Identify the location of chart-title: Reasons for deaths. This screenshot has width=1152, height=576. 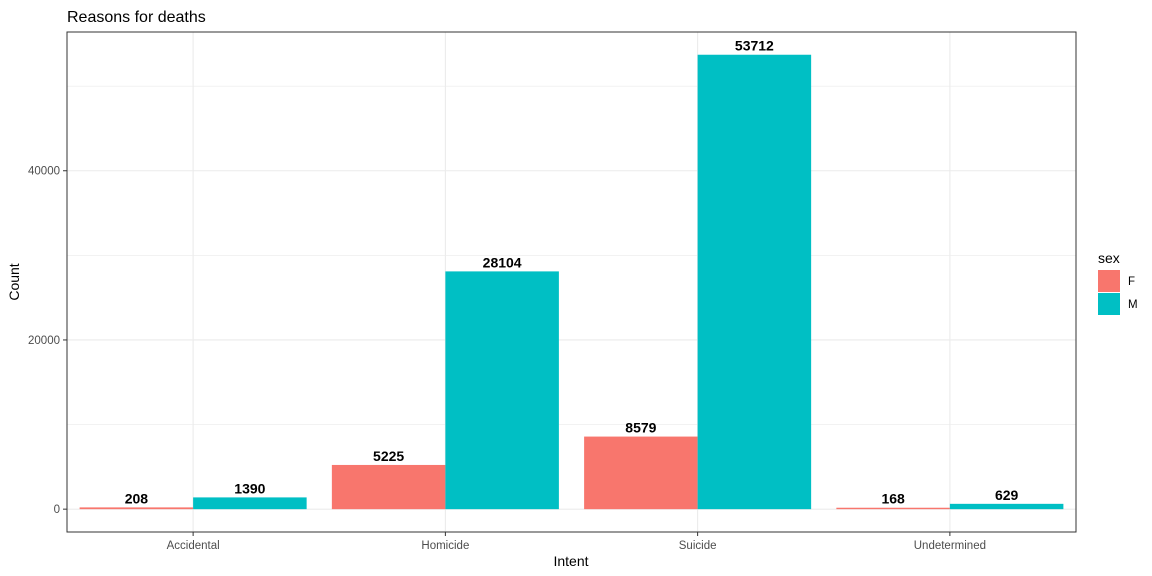
(136, 17).